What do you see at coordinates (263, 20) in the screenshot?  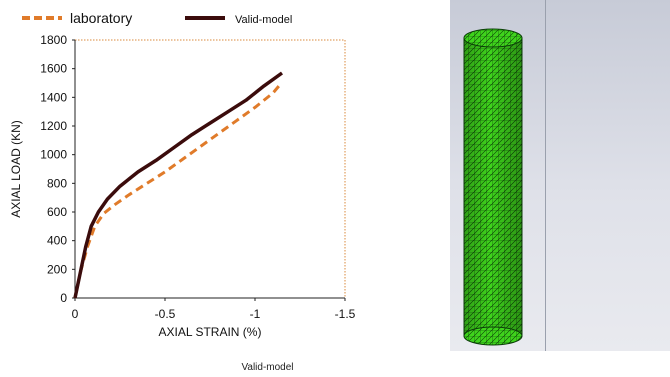 I see `legend-label: Valid-model` at bounding box center [263, 20].